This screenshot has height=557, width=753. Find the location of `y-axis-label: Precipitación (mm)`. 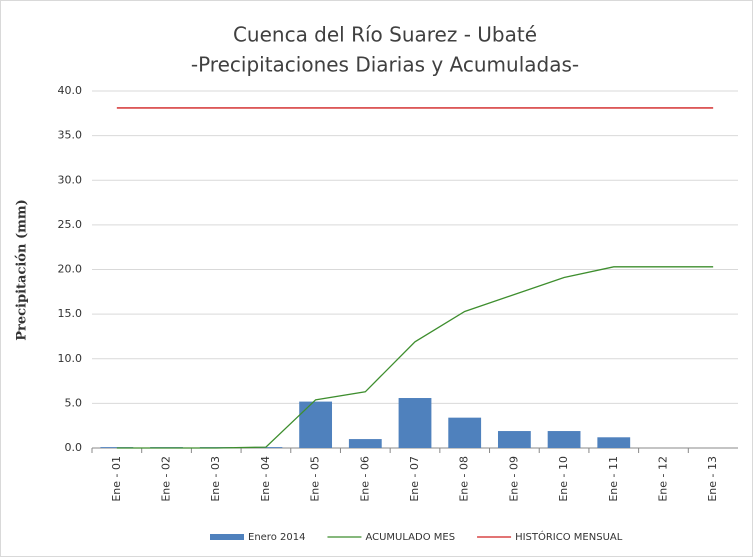

y-axis-label: Precipitación (mm) is located at coordinates (22, 270).